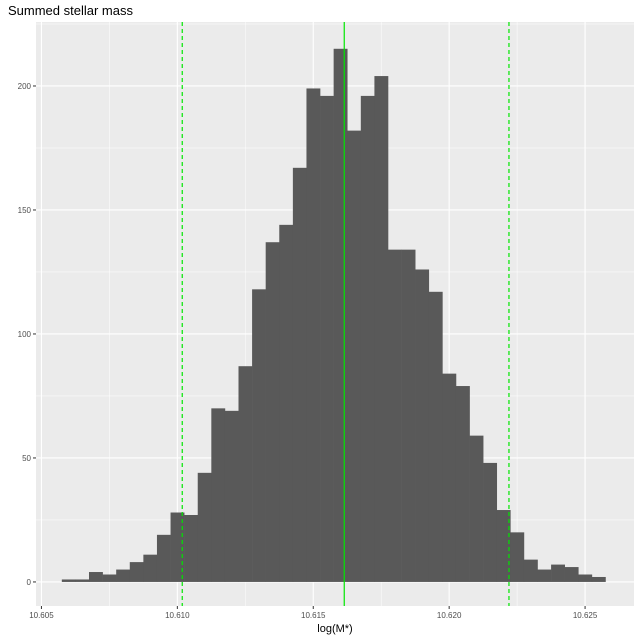 The width and height of the screenshot is (640, 640). What do you see at coordinates (334, 629) in the screenshot?
I see `x-axis-label: log(M*)` at bounding box center [334, 629].